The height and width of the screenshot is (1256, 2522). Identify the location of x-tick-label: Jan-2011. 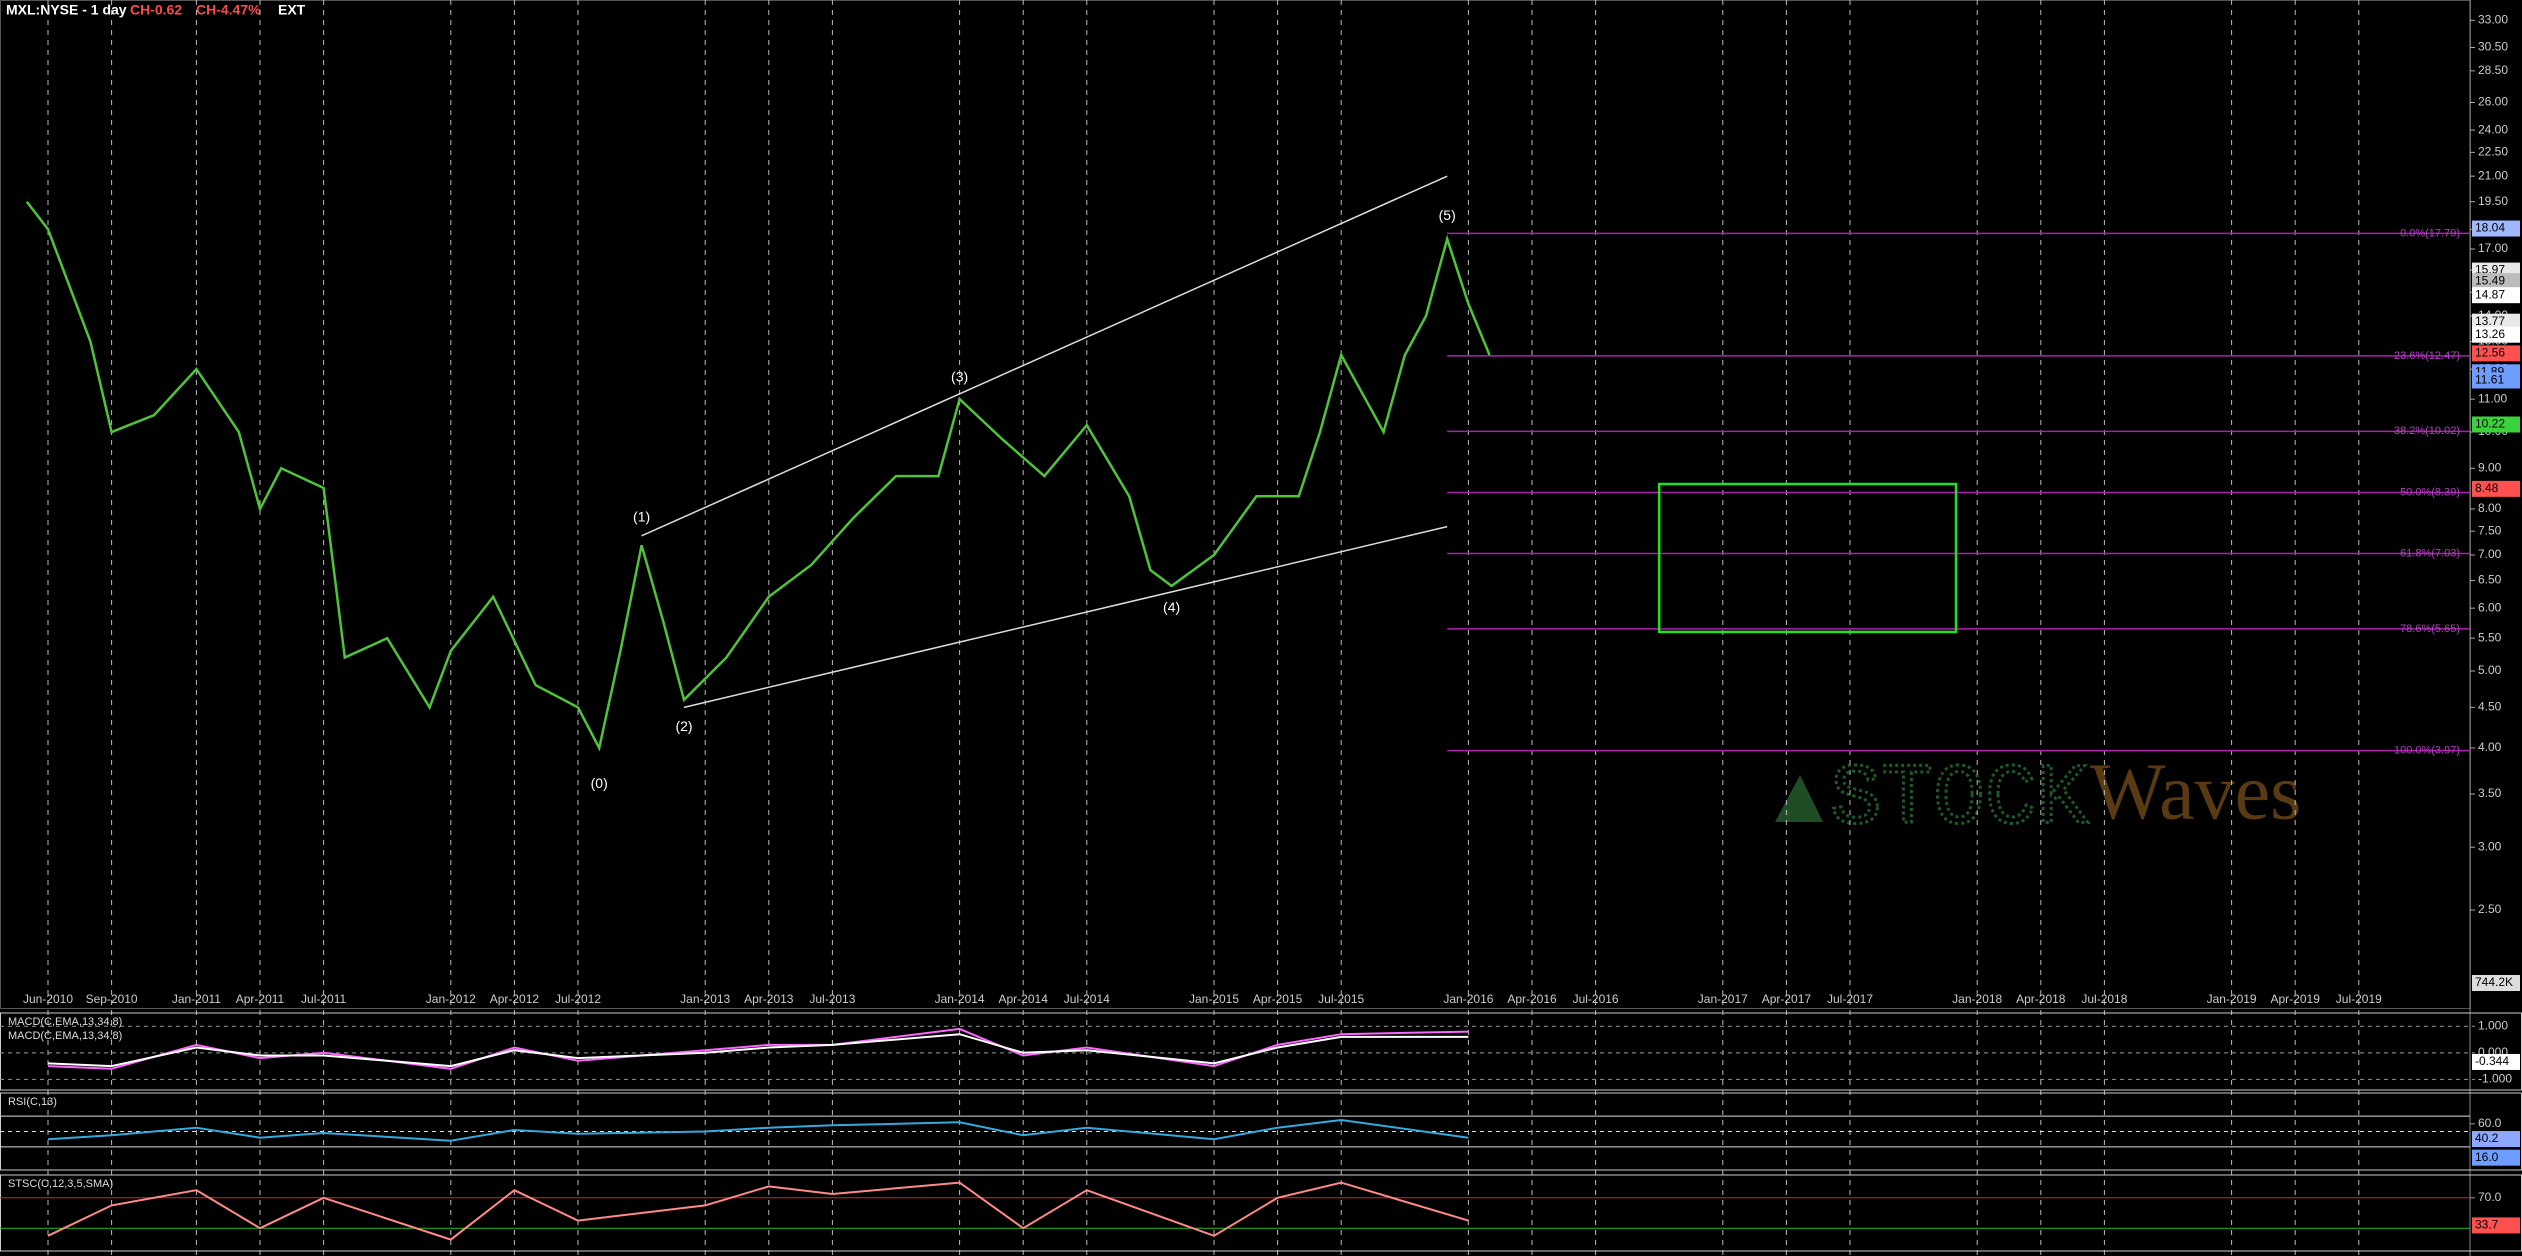
(196, 999).